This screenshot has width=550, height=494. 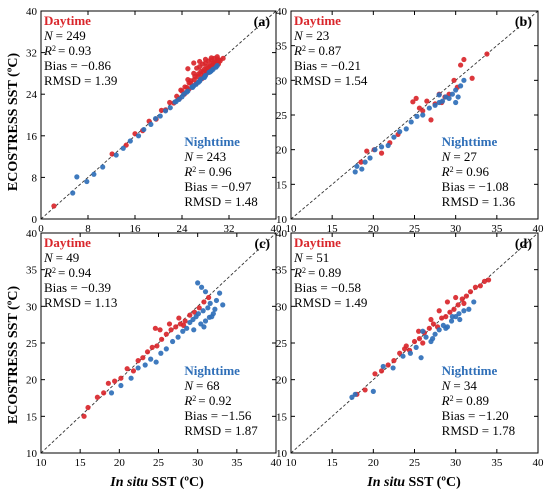 What do you see at coordinates (317, 242) in the screenshot?
I see `day-stats-title: Daytime` at bounding box center [317, 242].